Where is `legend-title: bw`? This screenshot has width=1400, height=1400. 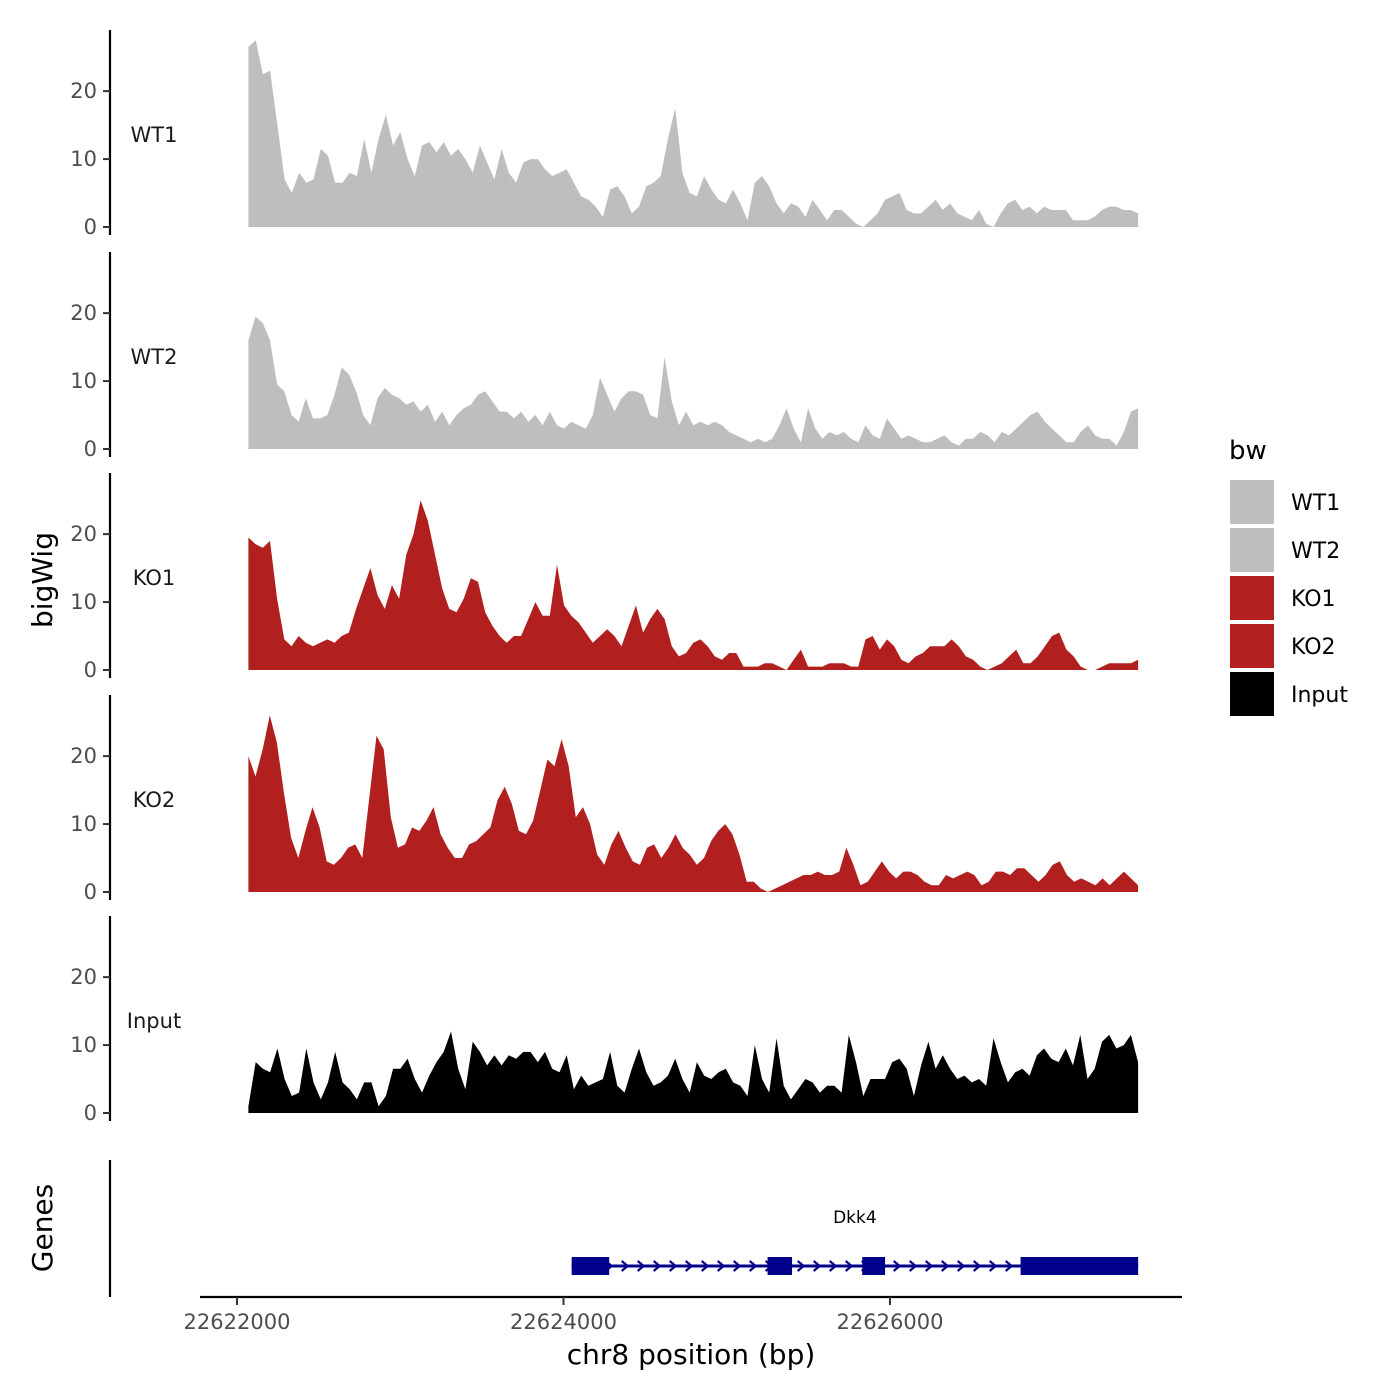
legend-title: bw is located at coordinates (1248, 451).